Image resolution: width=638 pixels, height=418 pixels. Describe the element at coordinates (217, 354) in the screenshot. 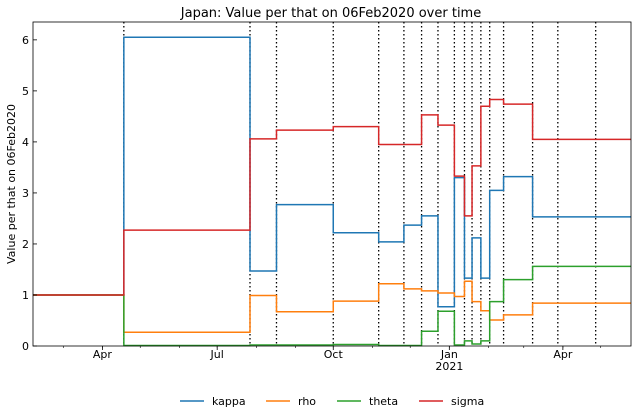

I see `x-tick-label: Jul` at that location.